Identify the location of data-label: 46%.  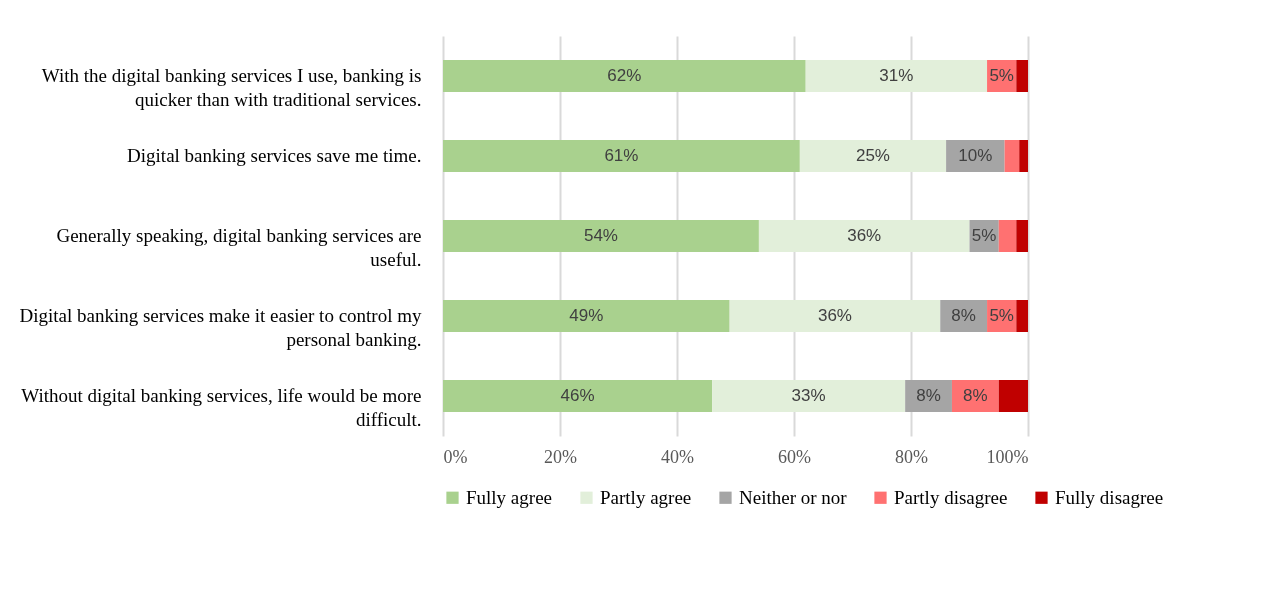
(577, 395).